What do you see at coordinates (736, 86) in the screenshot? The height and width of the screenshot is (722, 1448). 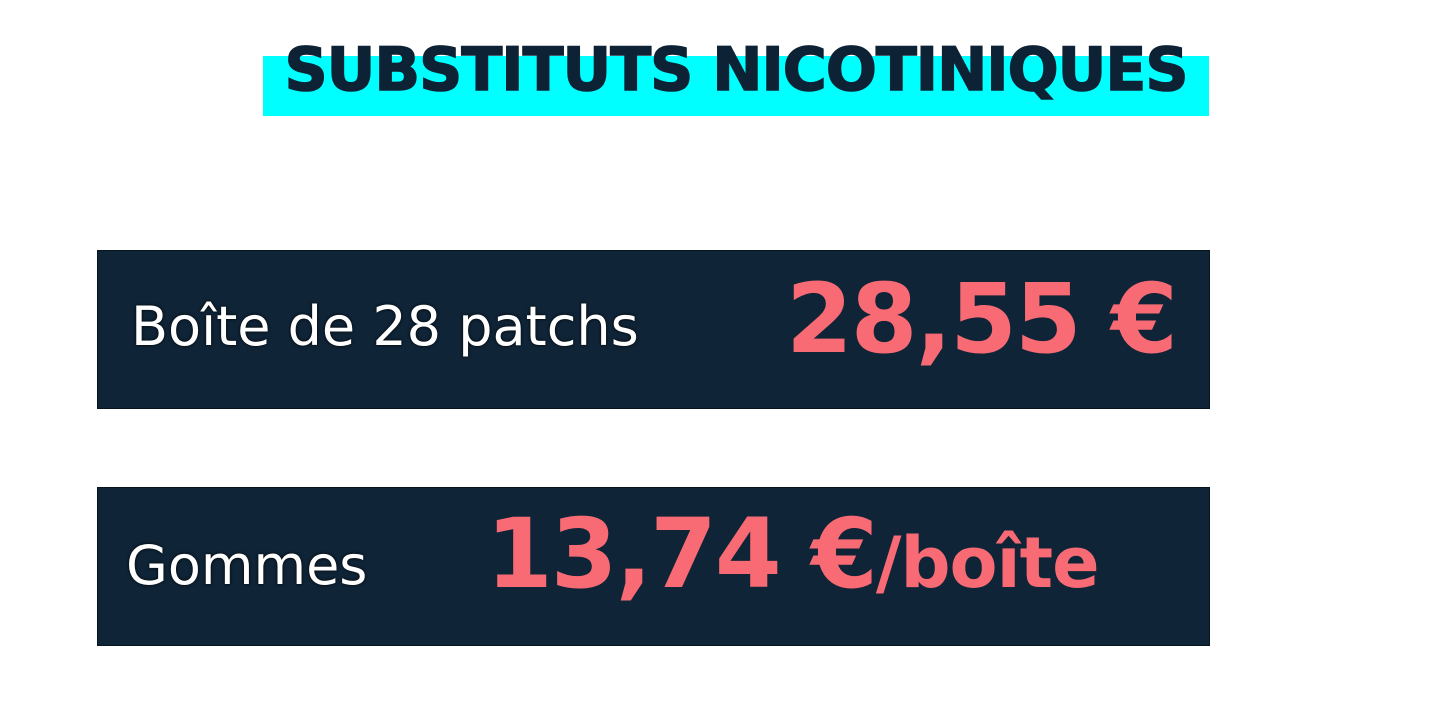 I see `title-highlight-band` at bounding box center [736, 86].